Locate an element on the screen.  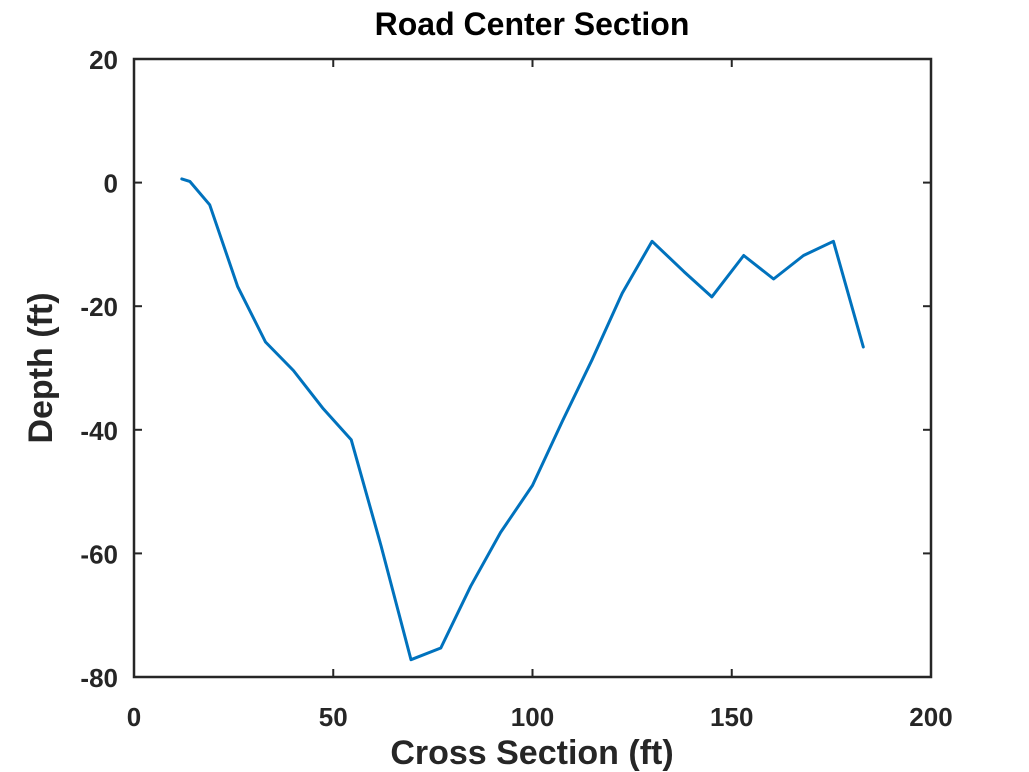
x-tick-label: 50 is located at coordinates (333, 717).